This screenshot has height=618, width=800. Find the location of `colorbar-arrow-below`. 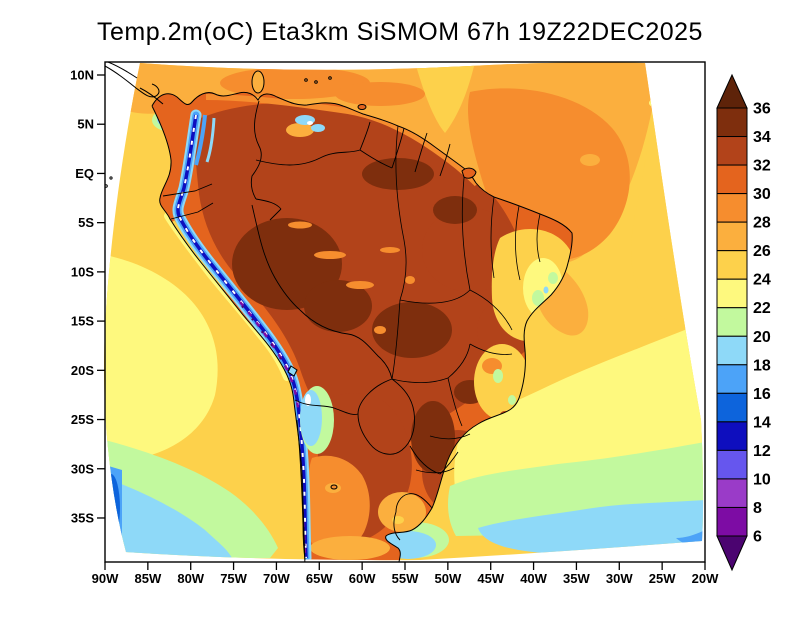

colorbar-arrow-below is located at coordinates (732, 553).